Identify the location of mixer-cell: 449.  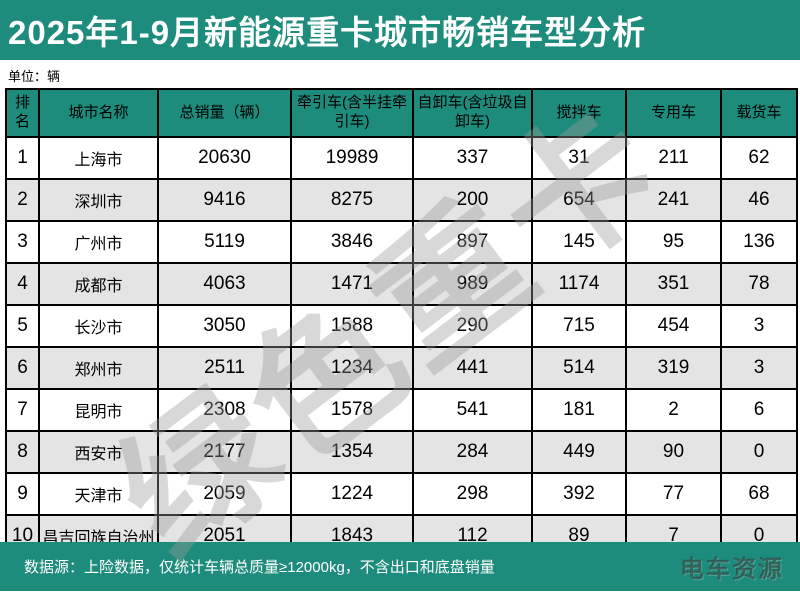
(579, 452).